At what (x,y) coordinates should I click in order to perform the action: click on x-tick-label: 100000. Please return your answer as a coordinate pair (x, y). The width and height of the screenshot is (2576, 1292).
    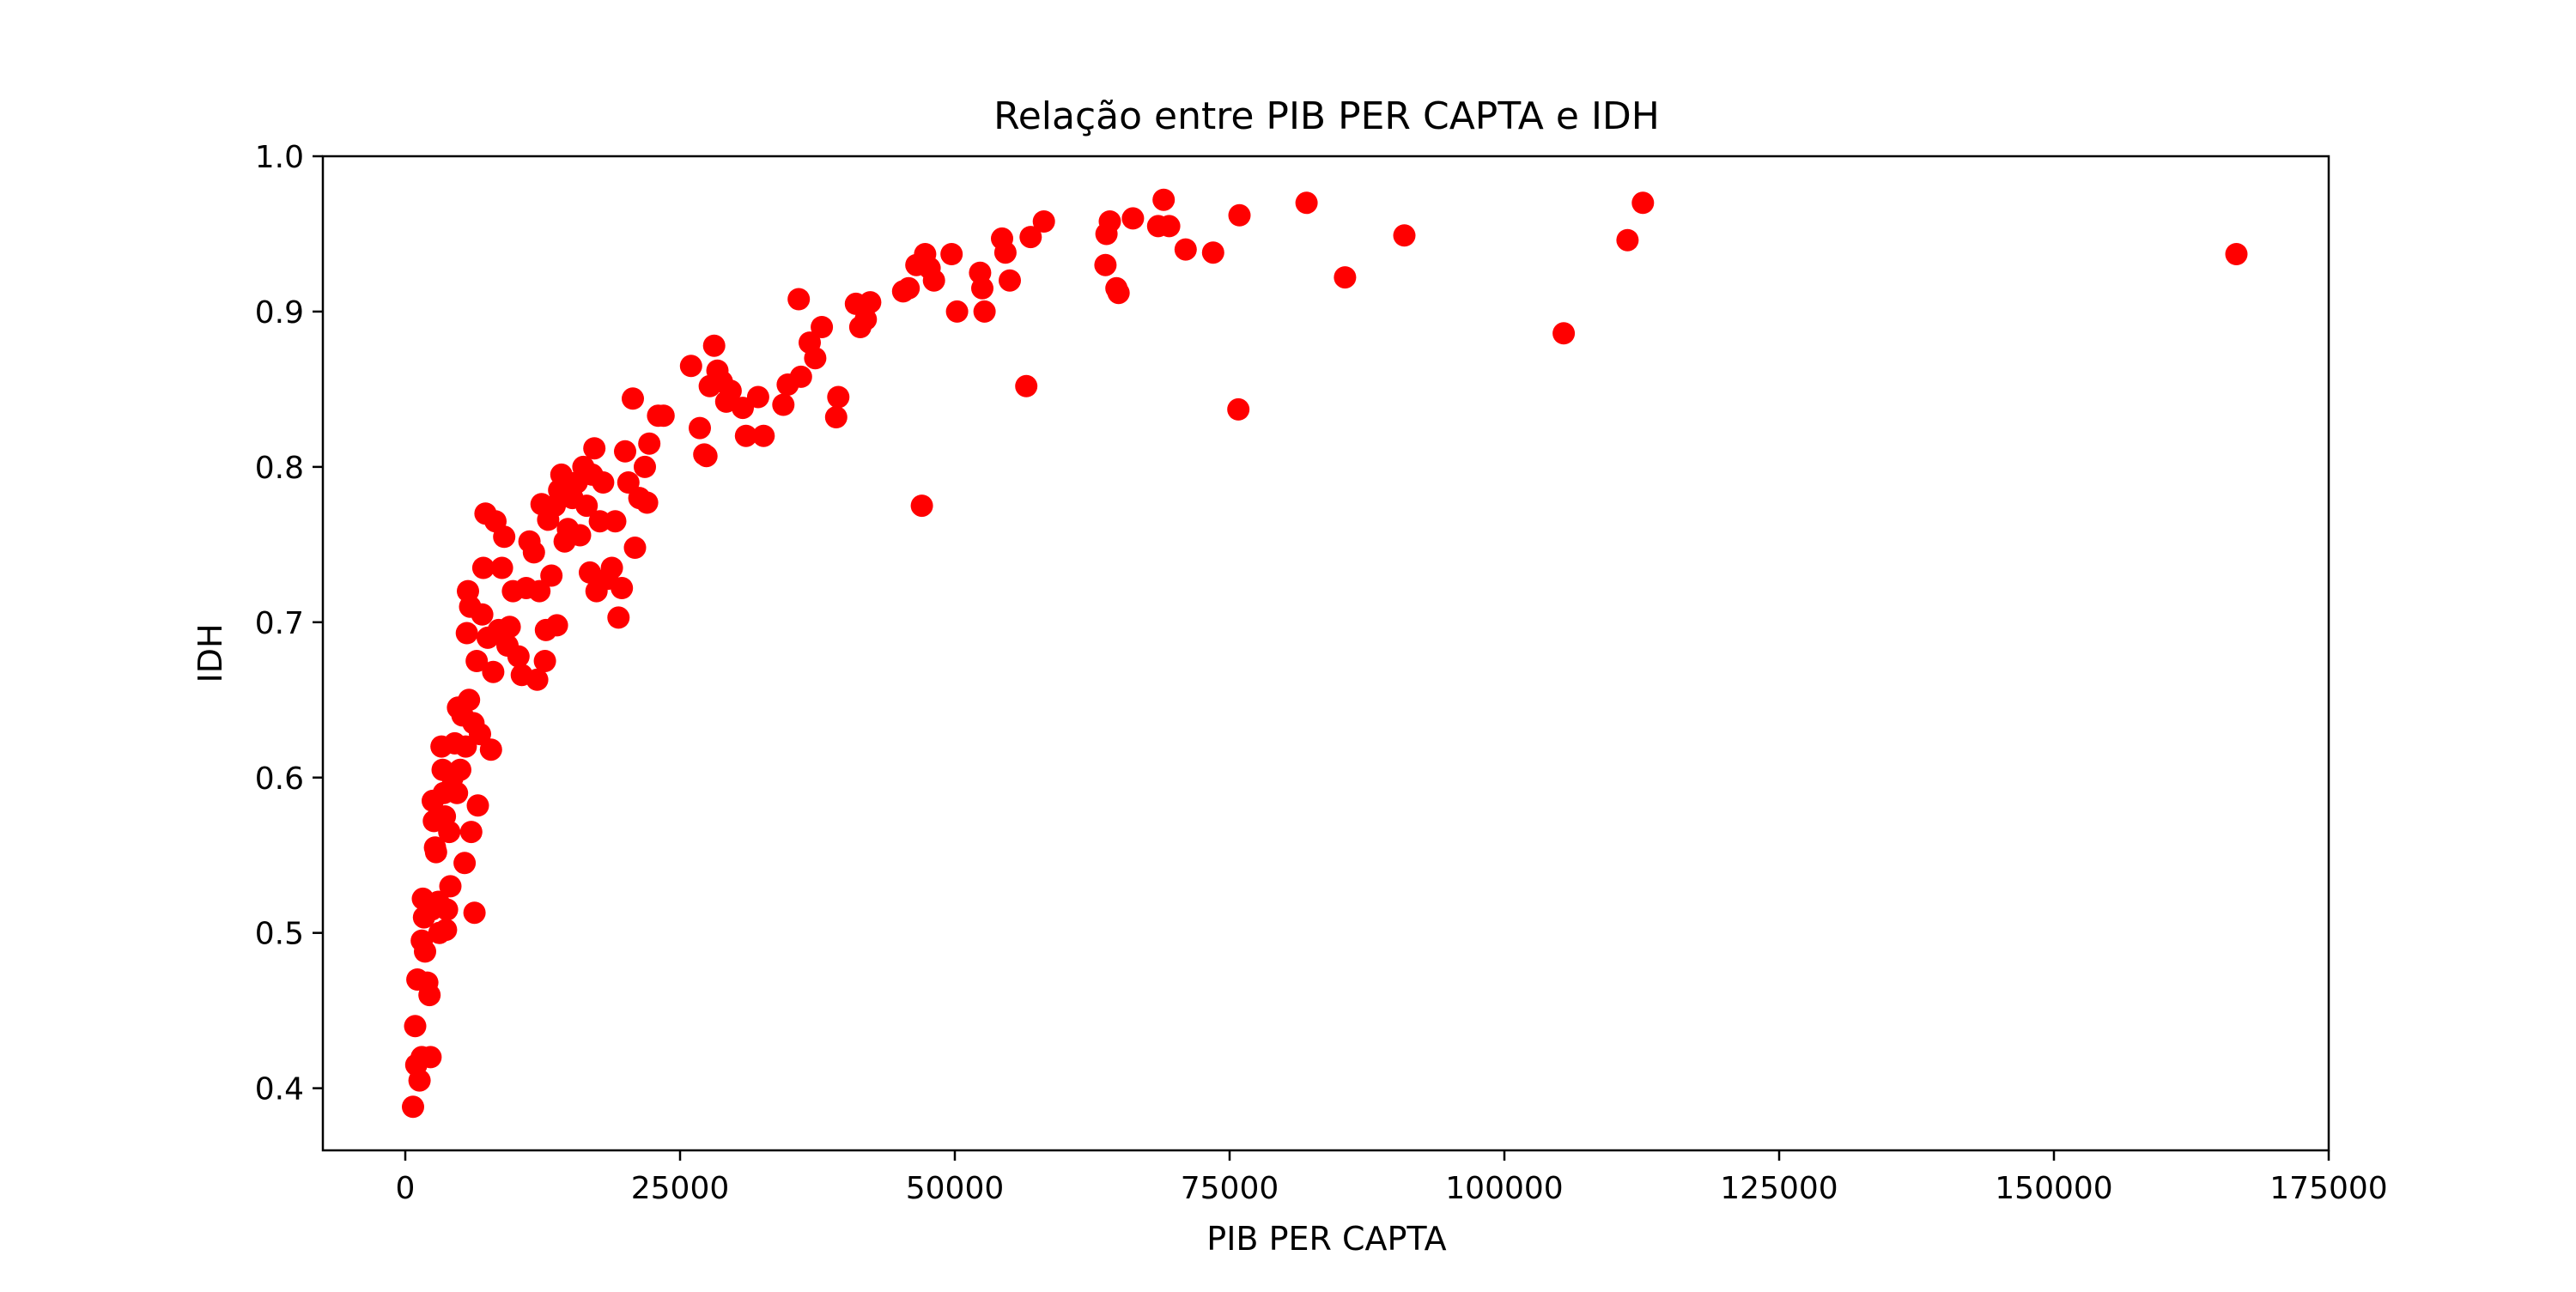
    Looking at the image, I should click on (1504, 1188).